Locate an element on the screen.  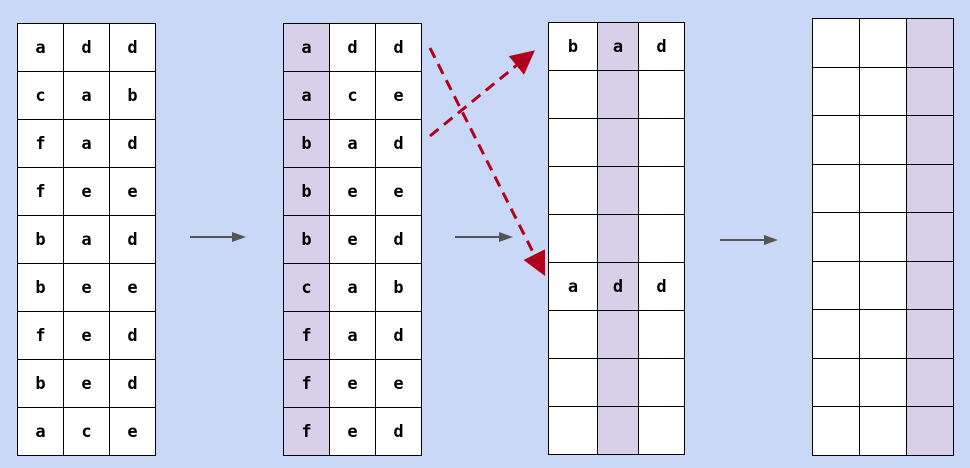
swap-arrow-up is located at coordinates (482, 94).